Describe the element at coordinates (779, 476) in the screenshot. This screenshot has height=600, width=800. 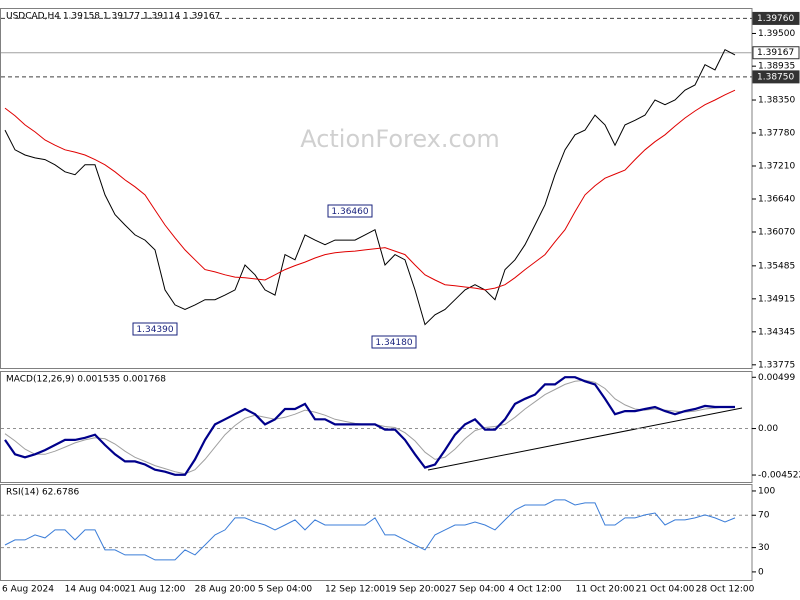
I see `y-tick-label: -0.004522` at that location.